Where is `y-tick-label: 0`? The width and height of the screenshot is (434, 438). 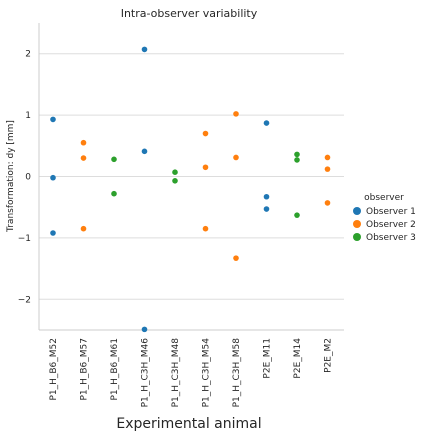
y-tick-label: 0 is located at coordinates (28, 178).